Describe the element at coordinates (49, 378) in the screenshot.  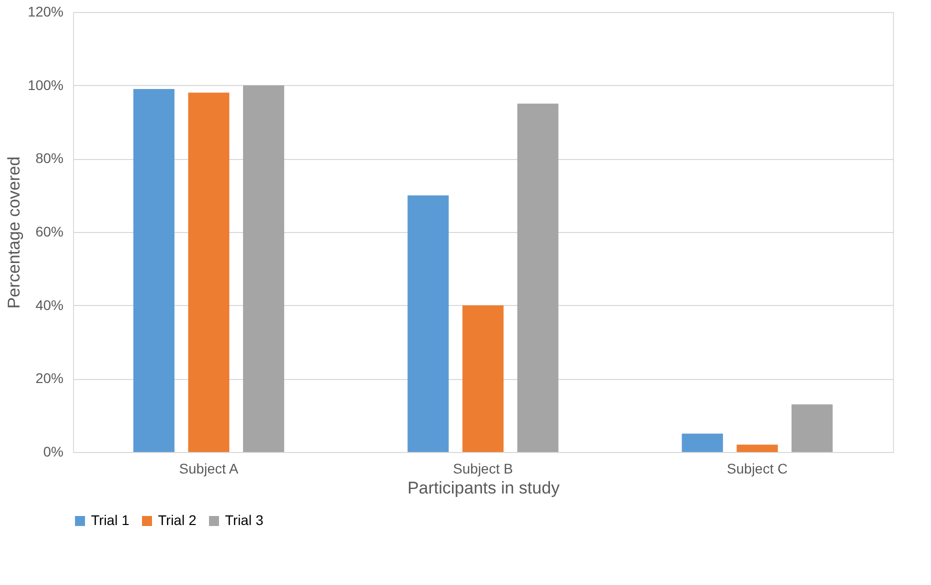
I see `y-tick-label: 20%` at that location.